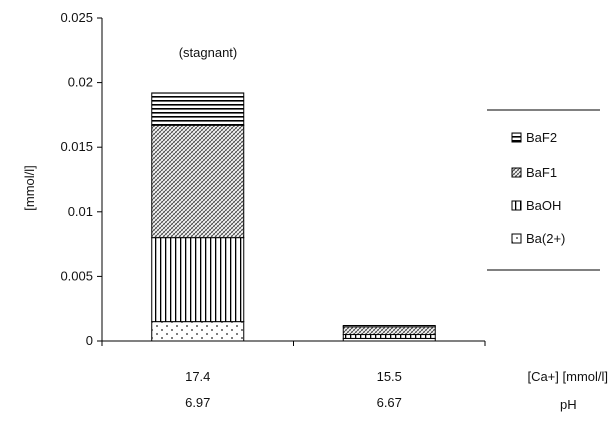  Describe the element at coordinates (76, 275) in the screenshot. I see `y-tick-label: 0.005` at that location.